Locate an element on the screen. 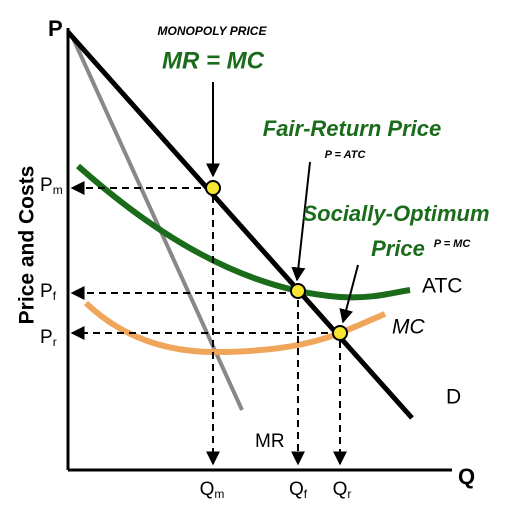  equilibrium-points is located at coordinates (276, 260).